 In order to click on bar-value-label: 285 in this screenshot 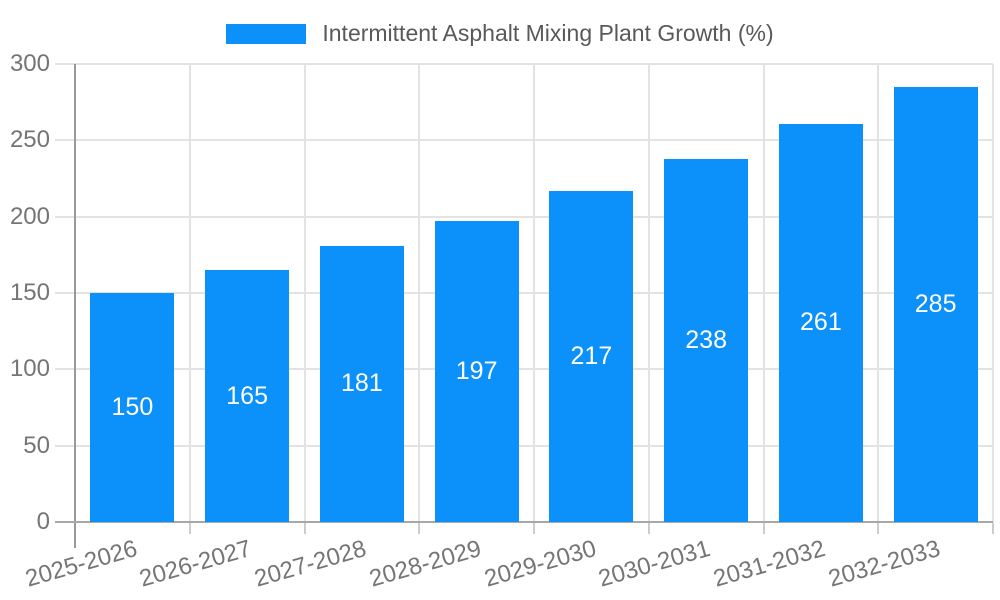, I will do `click(935, 303)`.